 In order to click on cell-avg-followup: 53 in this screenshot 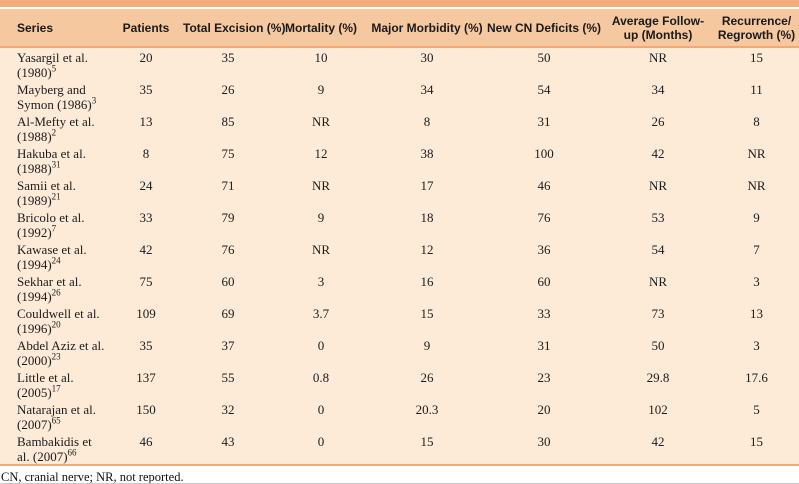, I will do `click(658, 224)`.